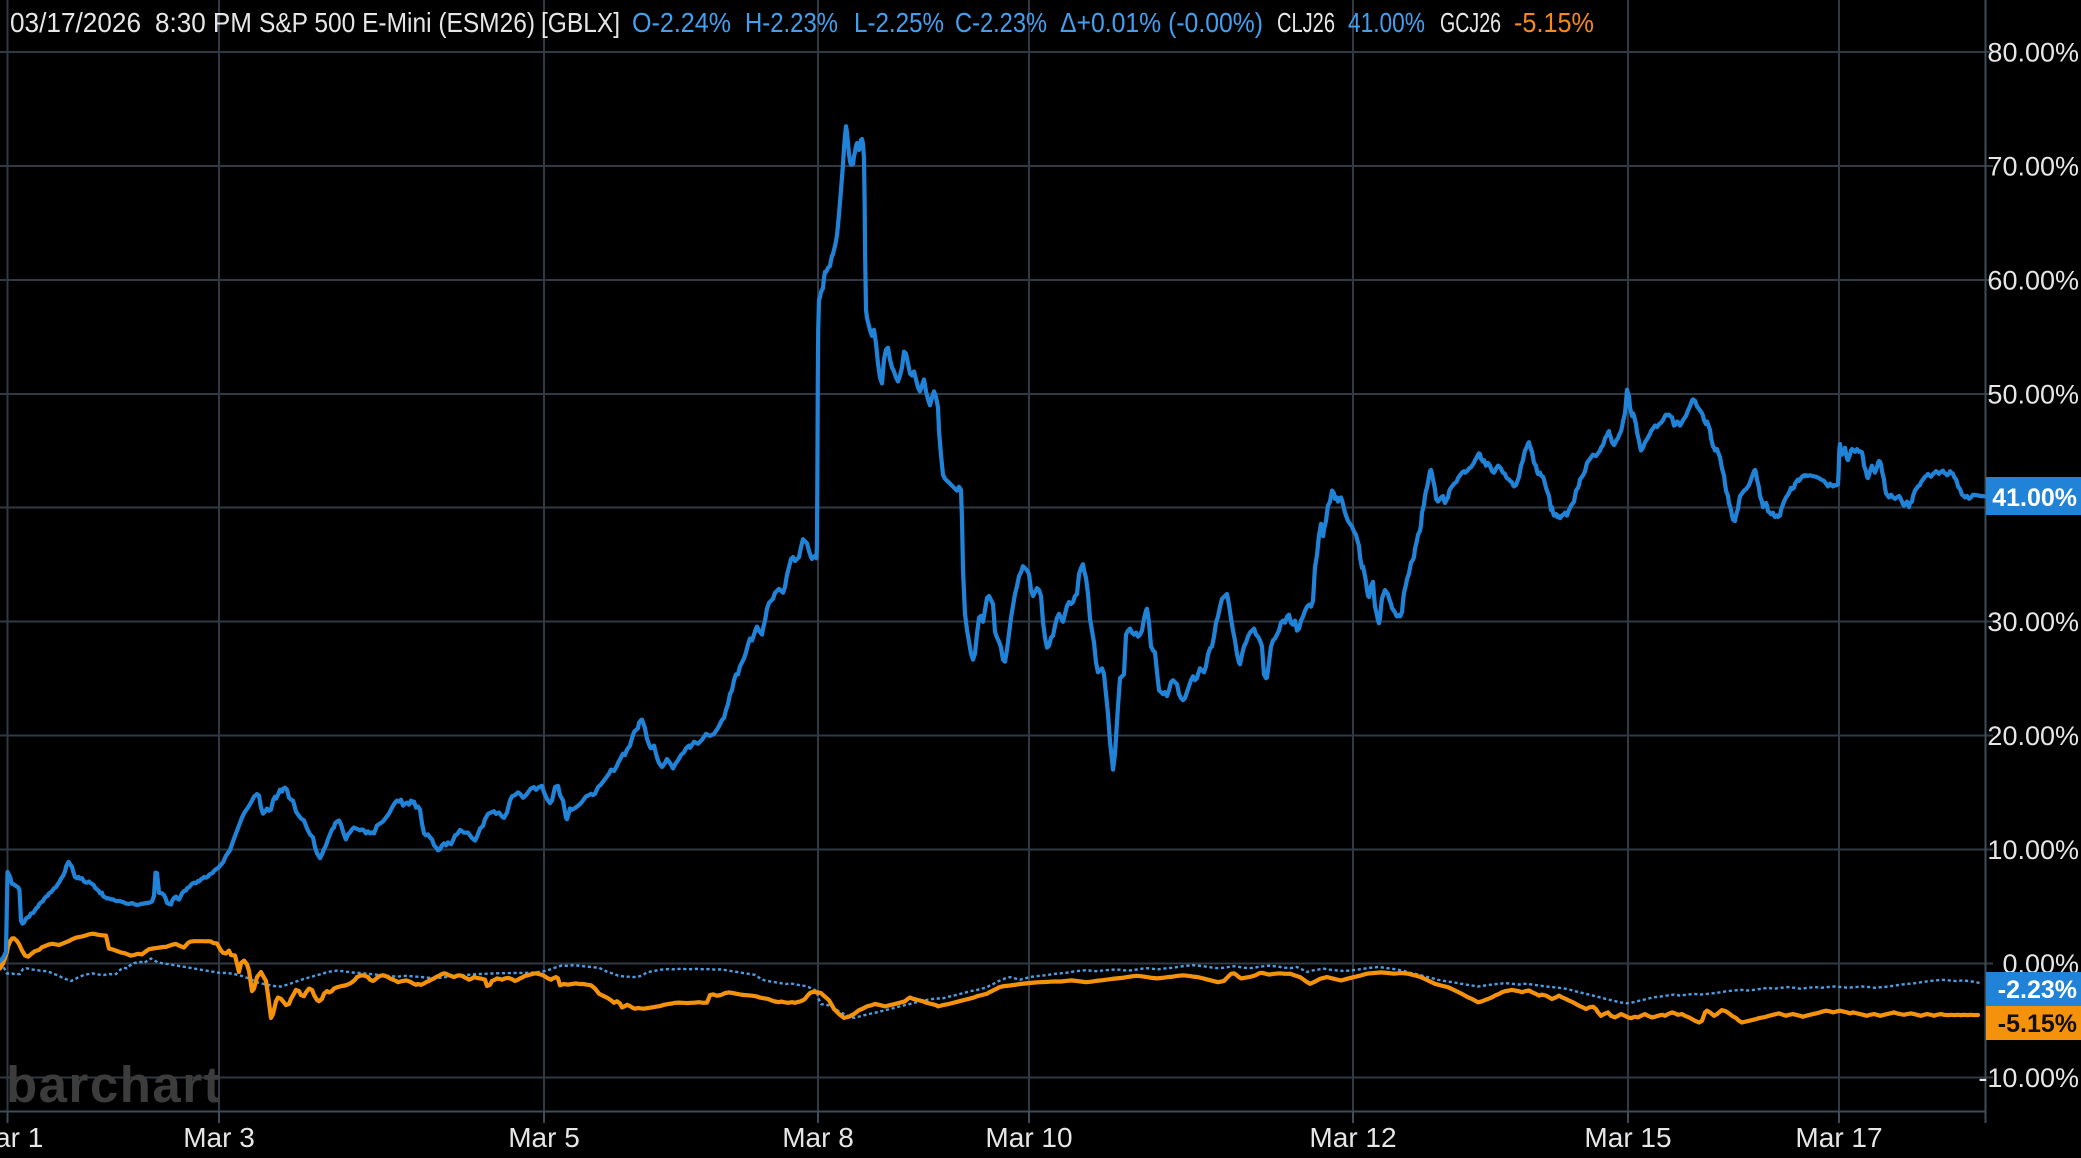 Image resolution: width=2081 pixels, height=1158 pixels. What do you see at coordinates (1470, 22) in the screenshot?
I see `svg-text: GCJ26` at bounding box center [1470, 22].